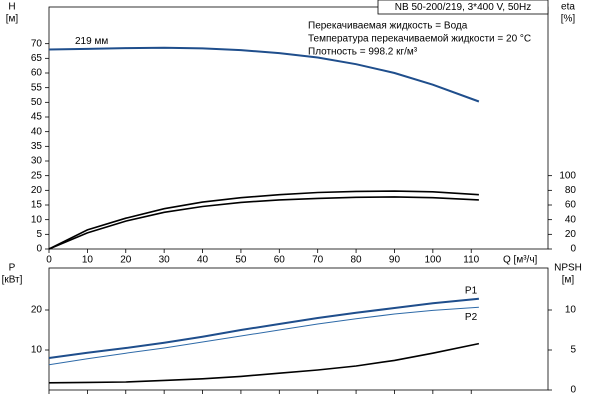  Describe the element at coordinates (37, 146) in the screenshot. I see `y-tick-label: 35` at that location.